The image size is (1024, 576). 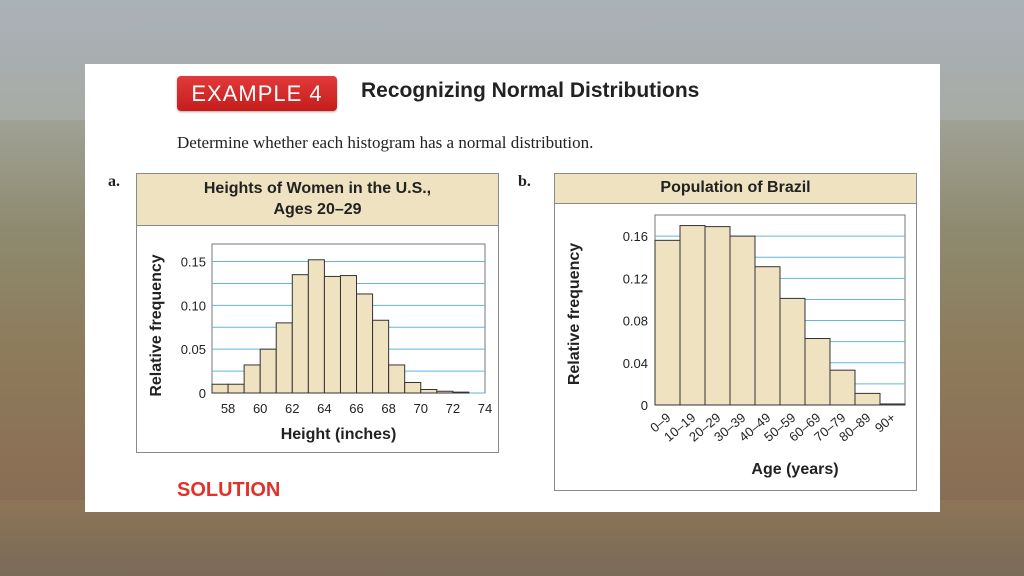 What do you see at coordinates (794, 469) in the screenshot?
I see `chart-b-x-axis-label: Age (years)` at bounding box center [794, 469].